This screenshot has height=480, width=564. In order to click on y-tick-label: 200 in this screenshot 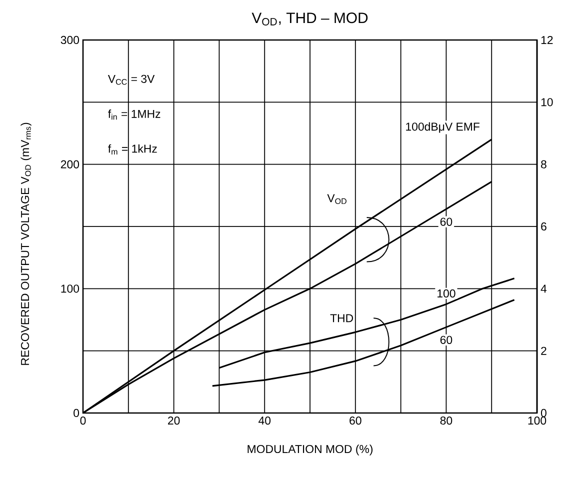, I will do `click(70, 164)`.